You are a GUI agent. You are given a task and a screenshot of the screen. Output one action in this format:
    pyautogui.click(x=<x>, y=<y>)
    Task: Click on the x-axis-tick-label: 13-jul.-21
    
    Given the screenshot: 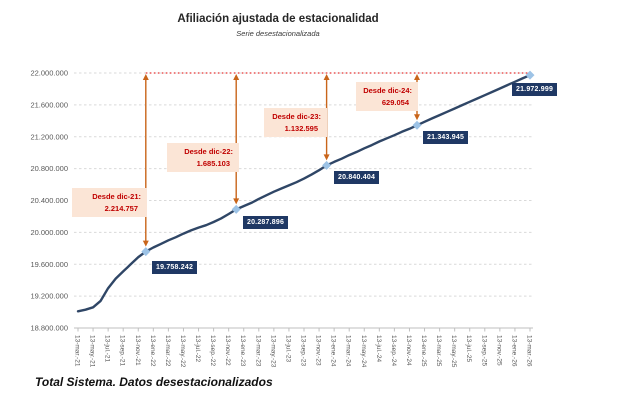 What is the action you would take?
    pyautogui.click(x=107, y=348)
    